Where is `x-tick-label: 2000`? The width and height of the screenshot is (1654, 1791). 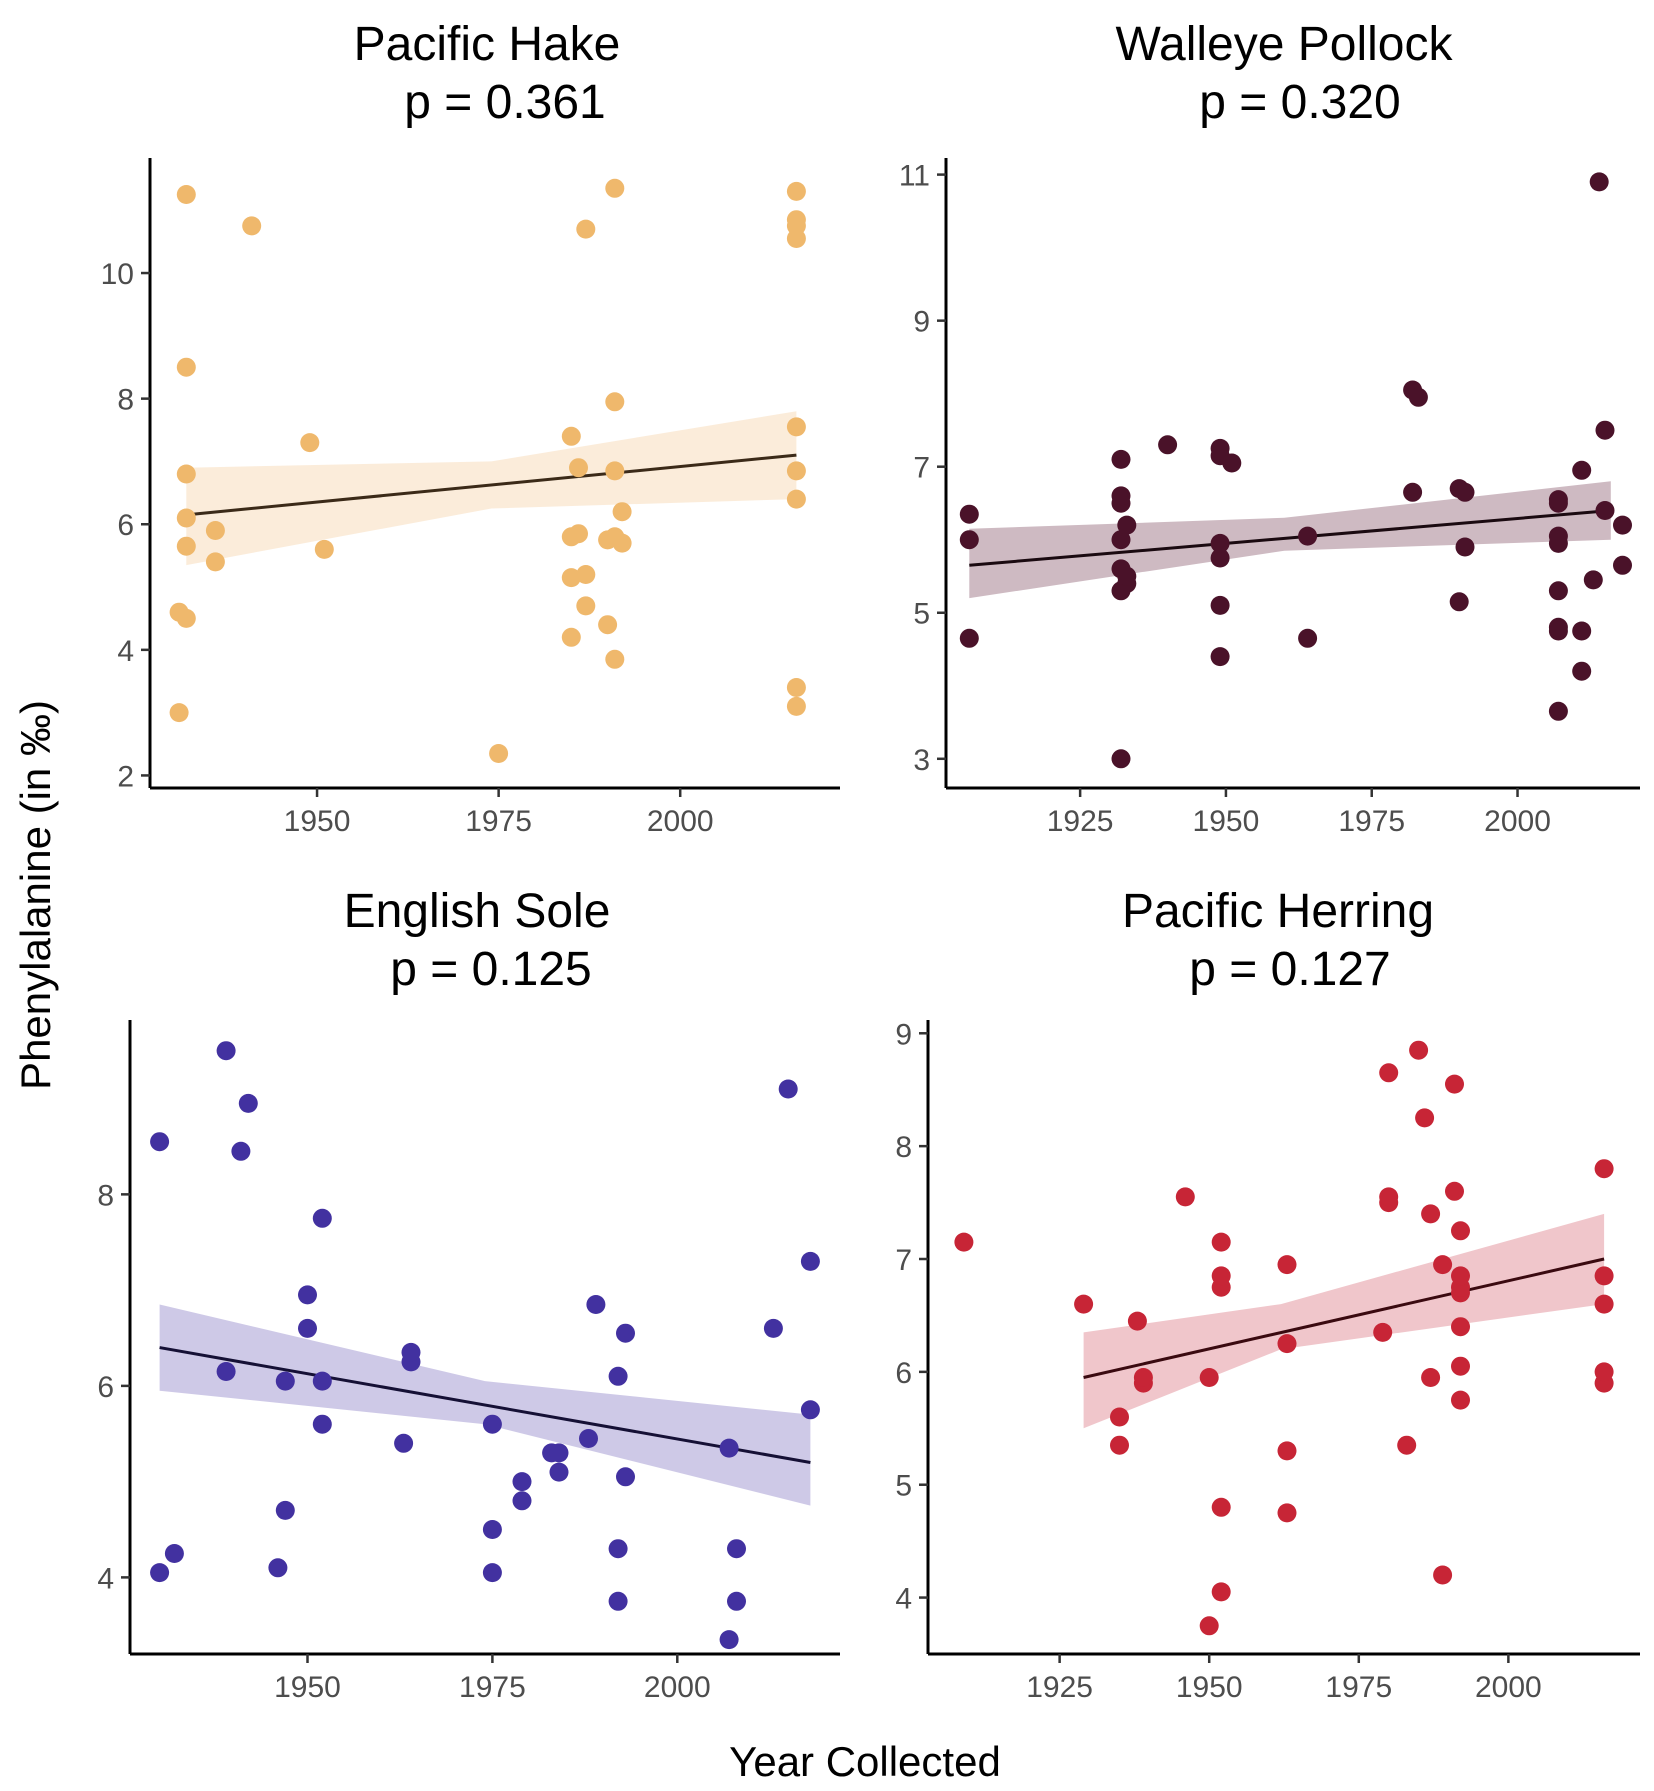
x-tick-label: 2000 is located at coordinates (677, 1687).